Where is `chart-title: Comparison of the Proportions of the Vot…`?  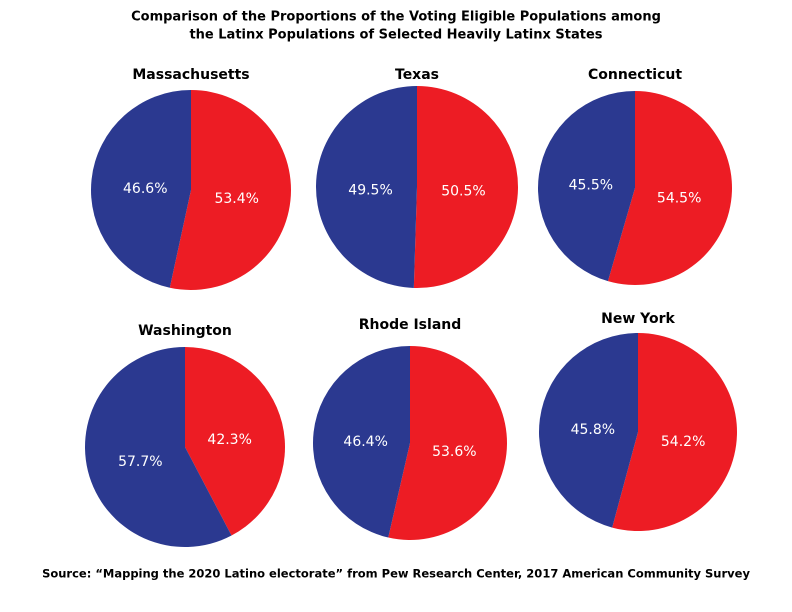 chart-title: Comparison of the Proportions of the Vot… is located at coordinates (396, 17).